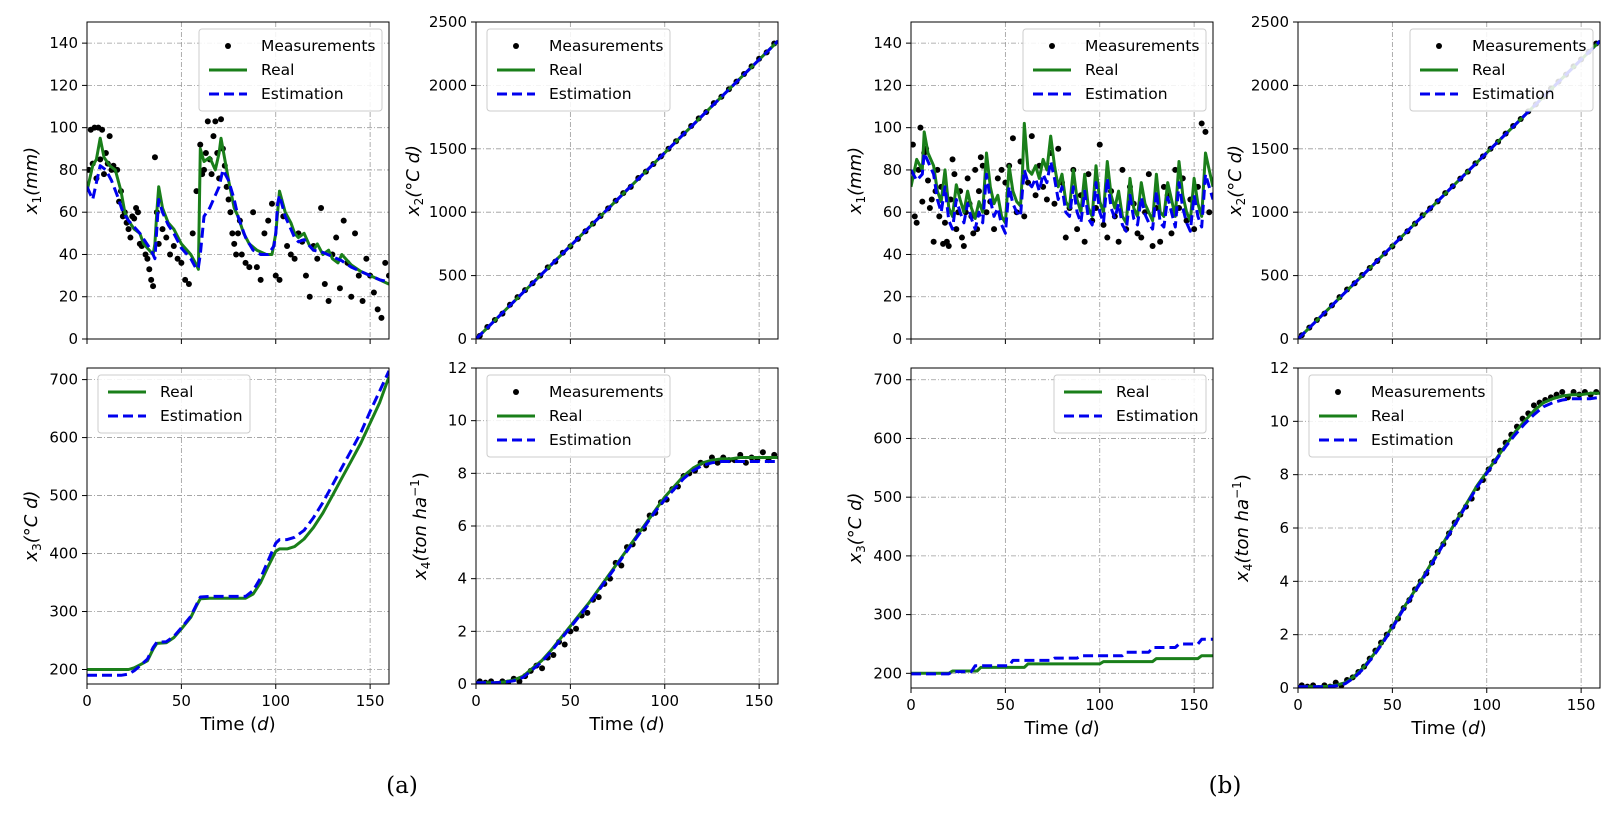  I want to click on x-tick-label: 100, so click(1099, 705).